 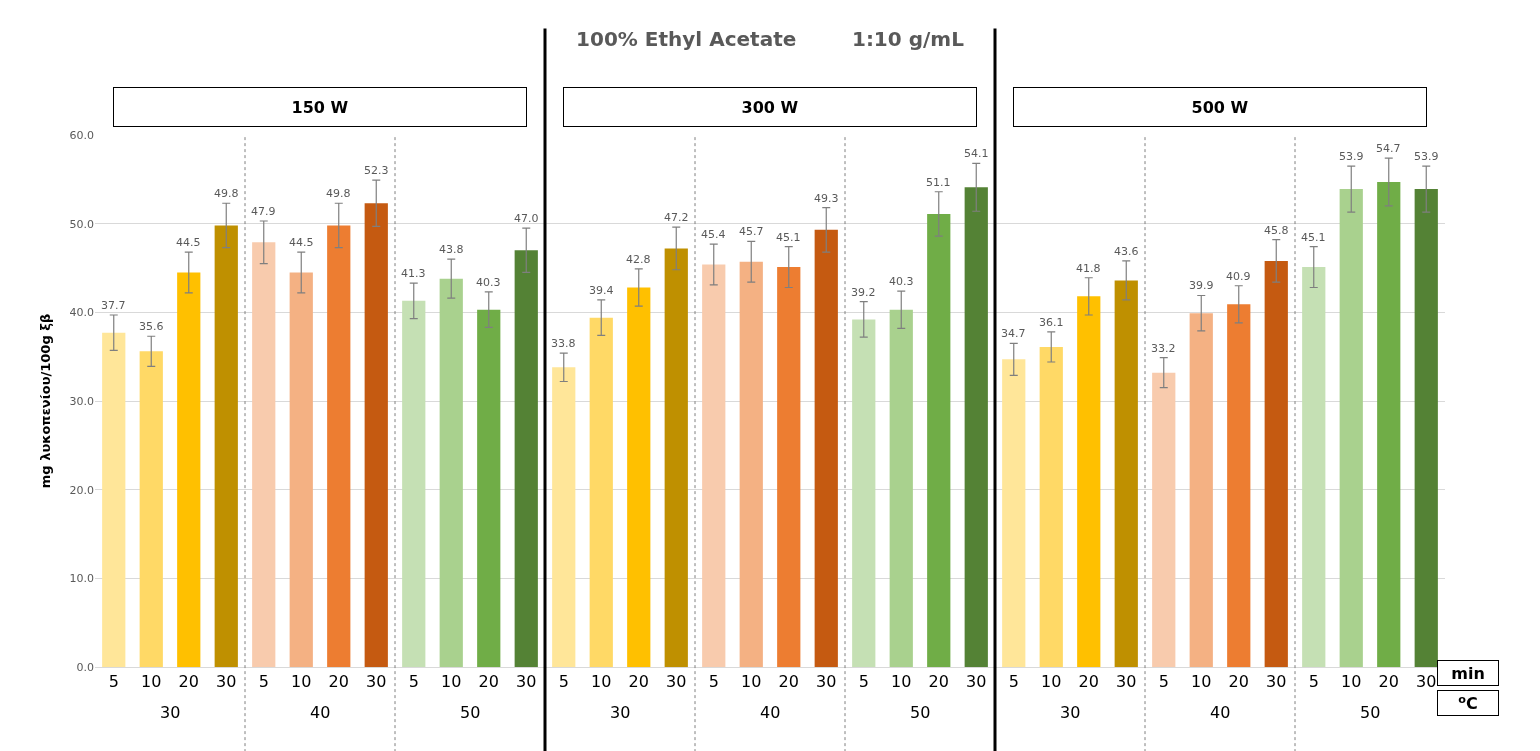 I want to click on data-label: 41.8, so click(x=1088, y=268).